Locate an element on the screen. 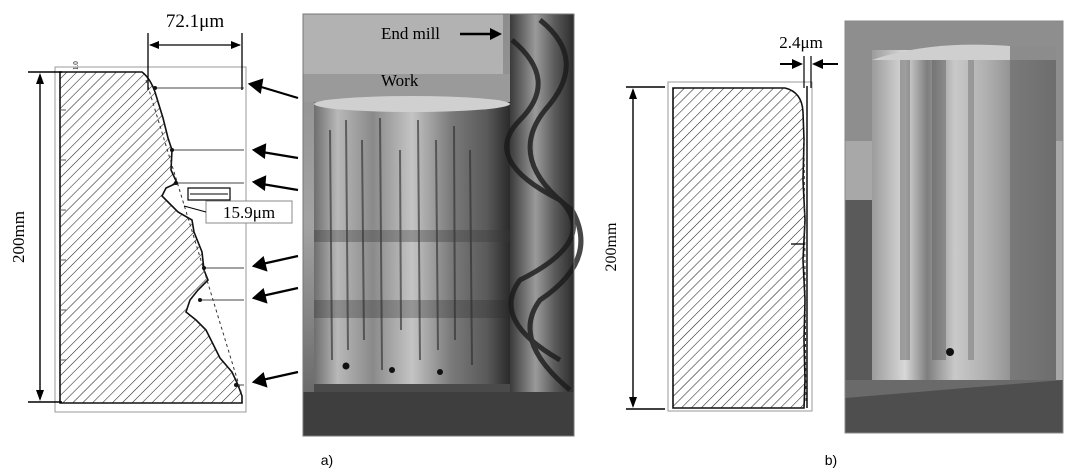 The image size is (1067, 468). width-dimension-label-b: 2.4μm is located at coordinates (801, 42).